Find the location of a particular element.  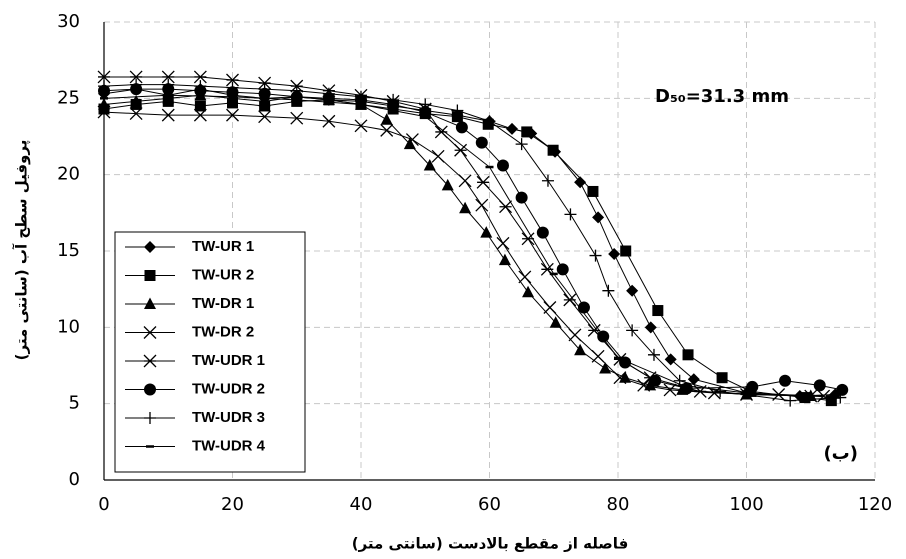

x-tick-label: 0 is located at coordinates (103, 504).